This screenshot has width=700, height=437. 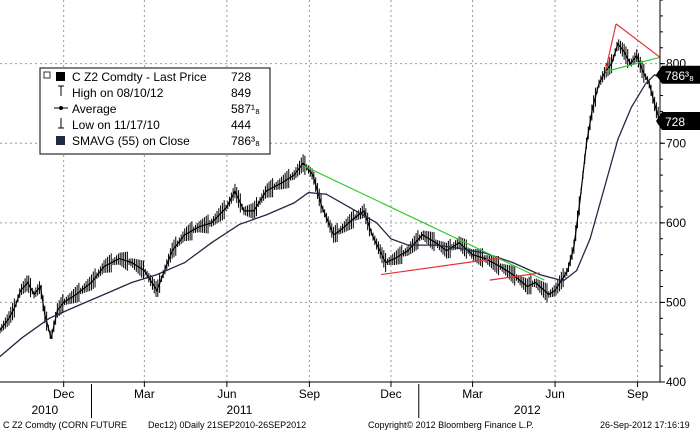 I want to click on legend-average-label: Average, so click(x=94, y=109).